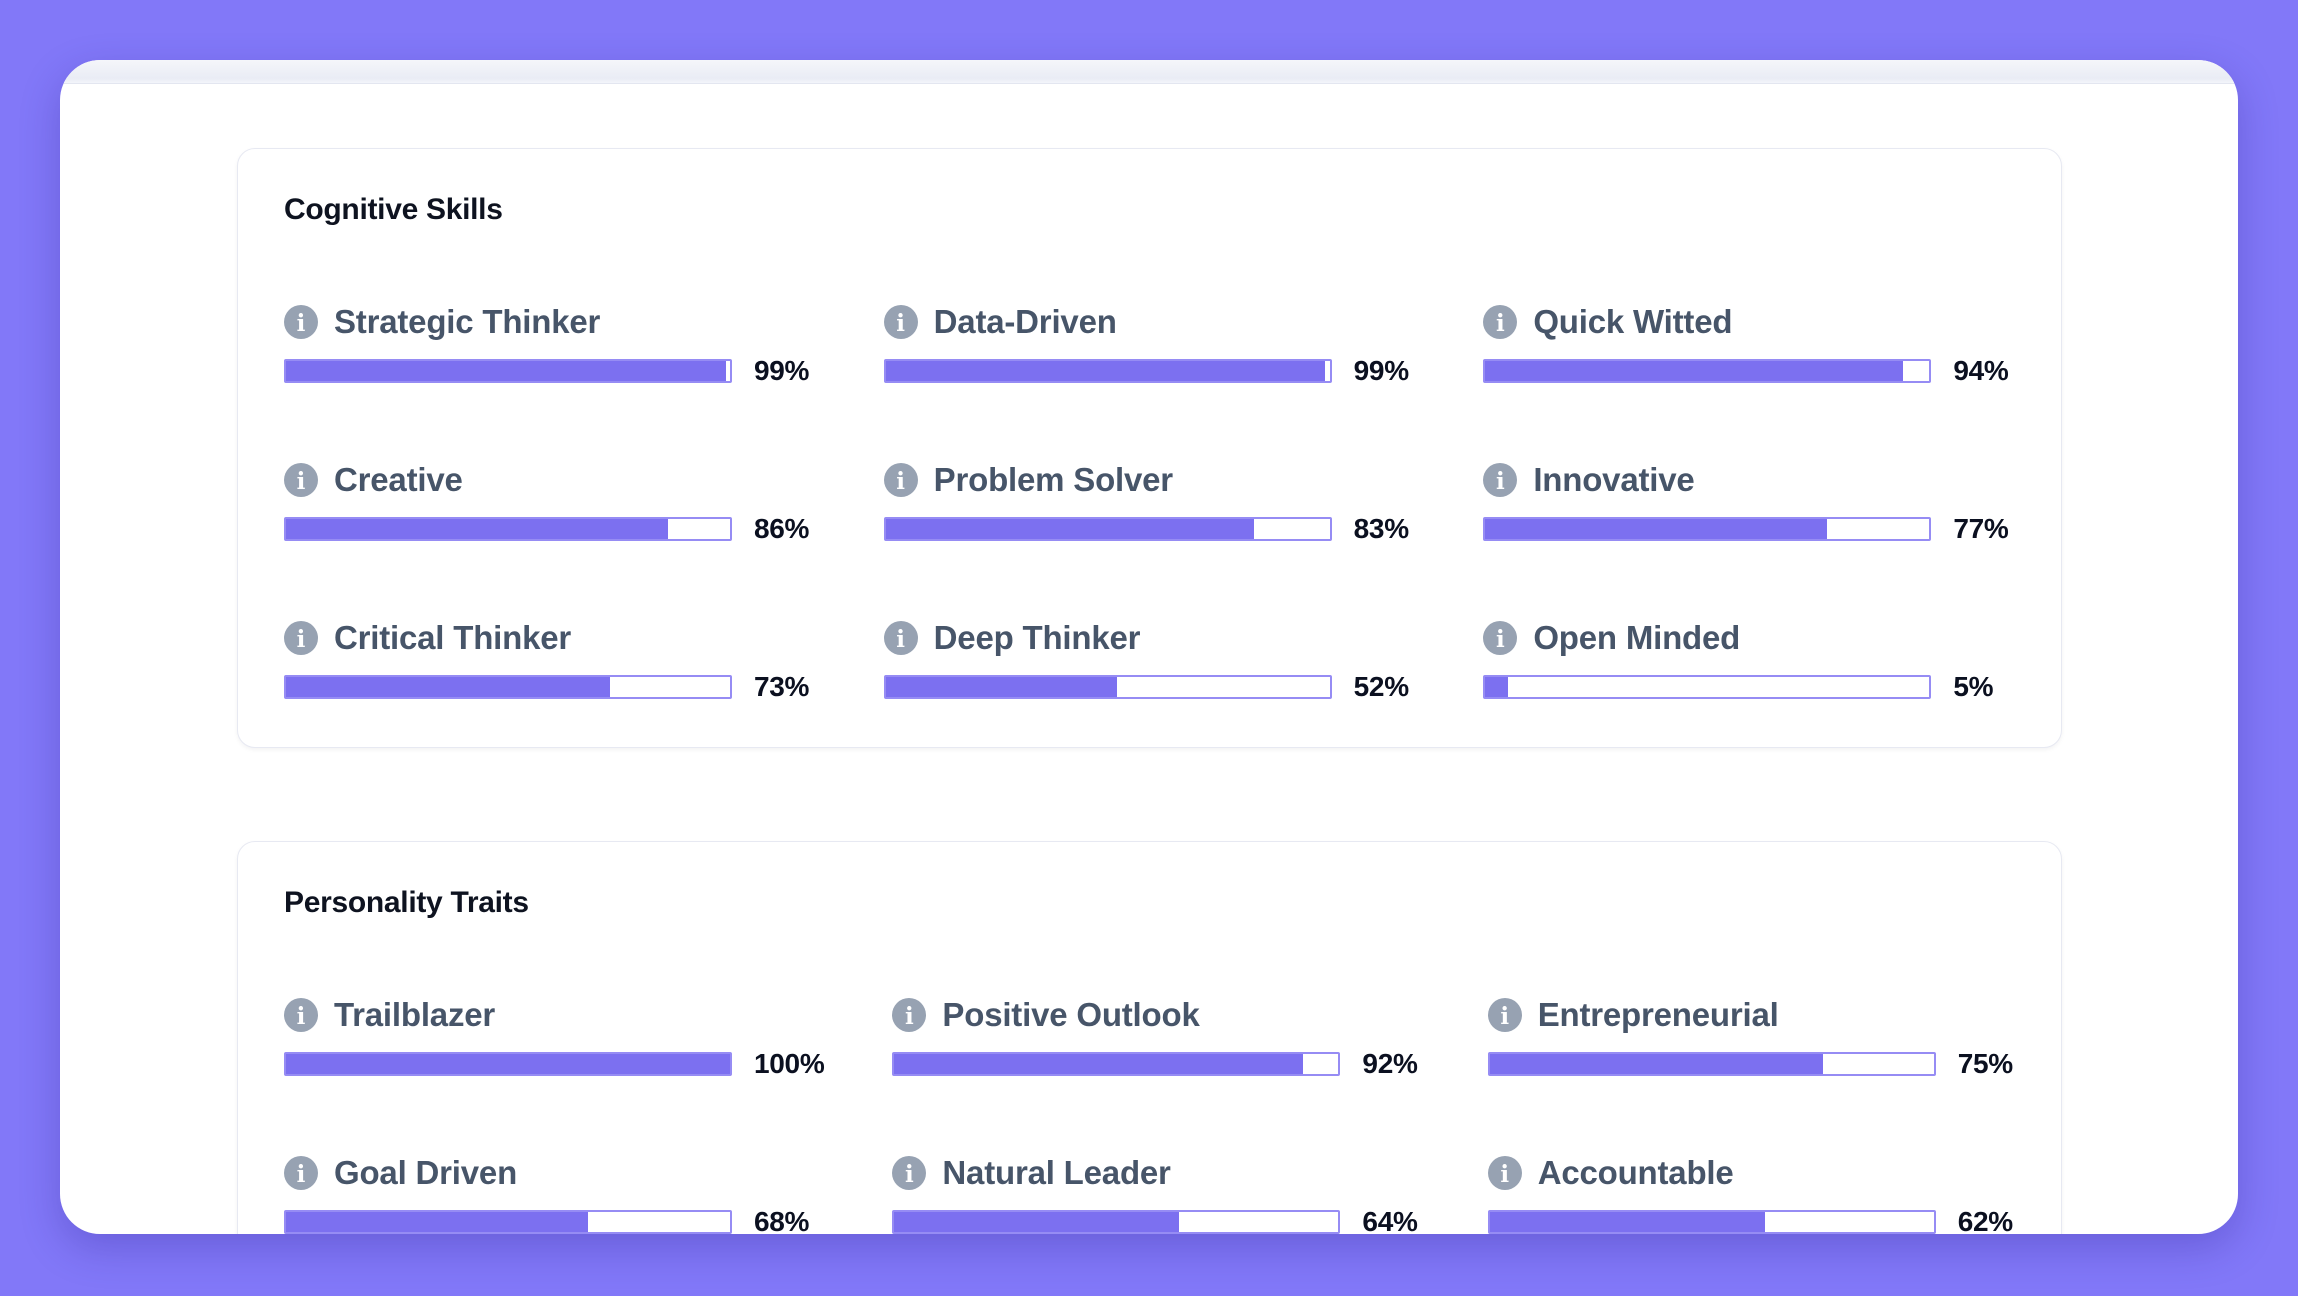 The image size is (2298, 1296). I want to click on skill-label: Natural Leader, so click(1056, 1172).